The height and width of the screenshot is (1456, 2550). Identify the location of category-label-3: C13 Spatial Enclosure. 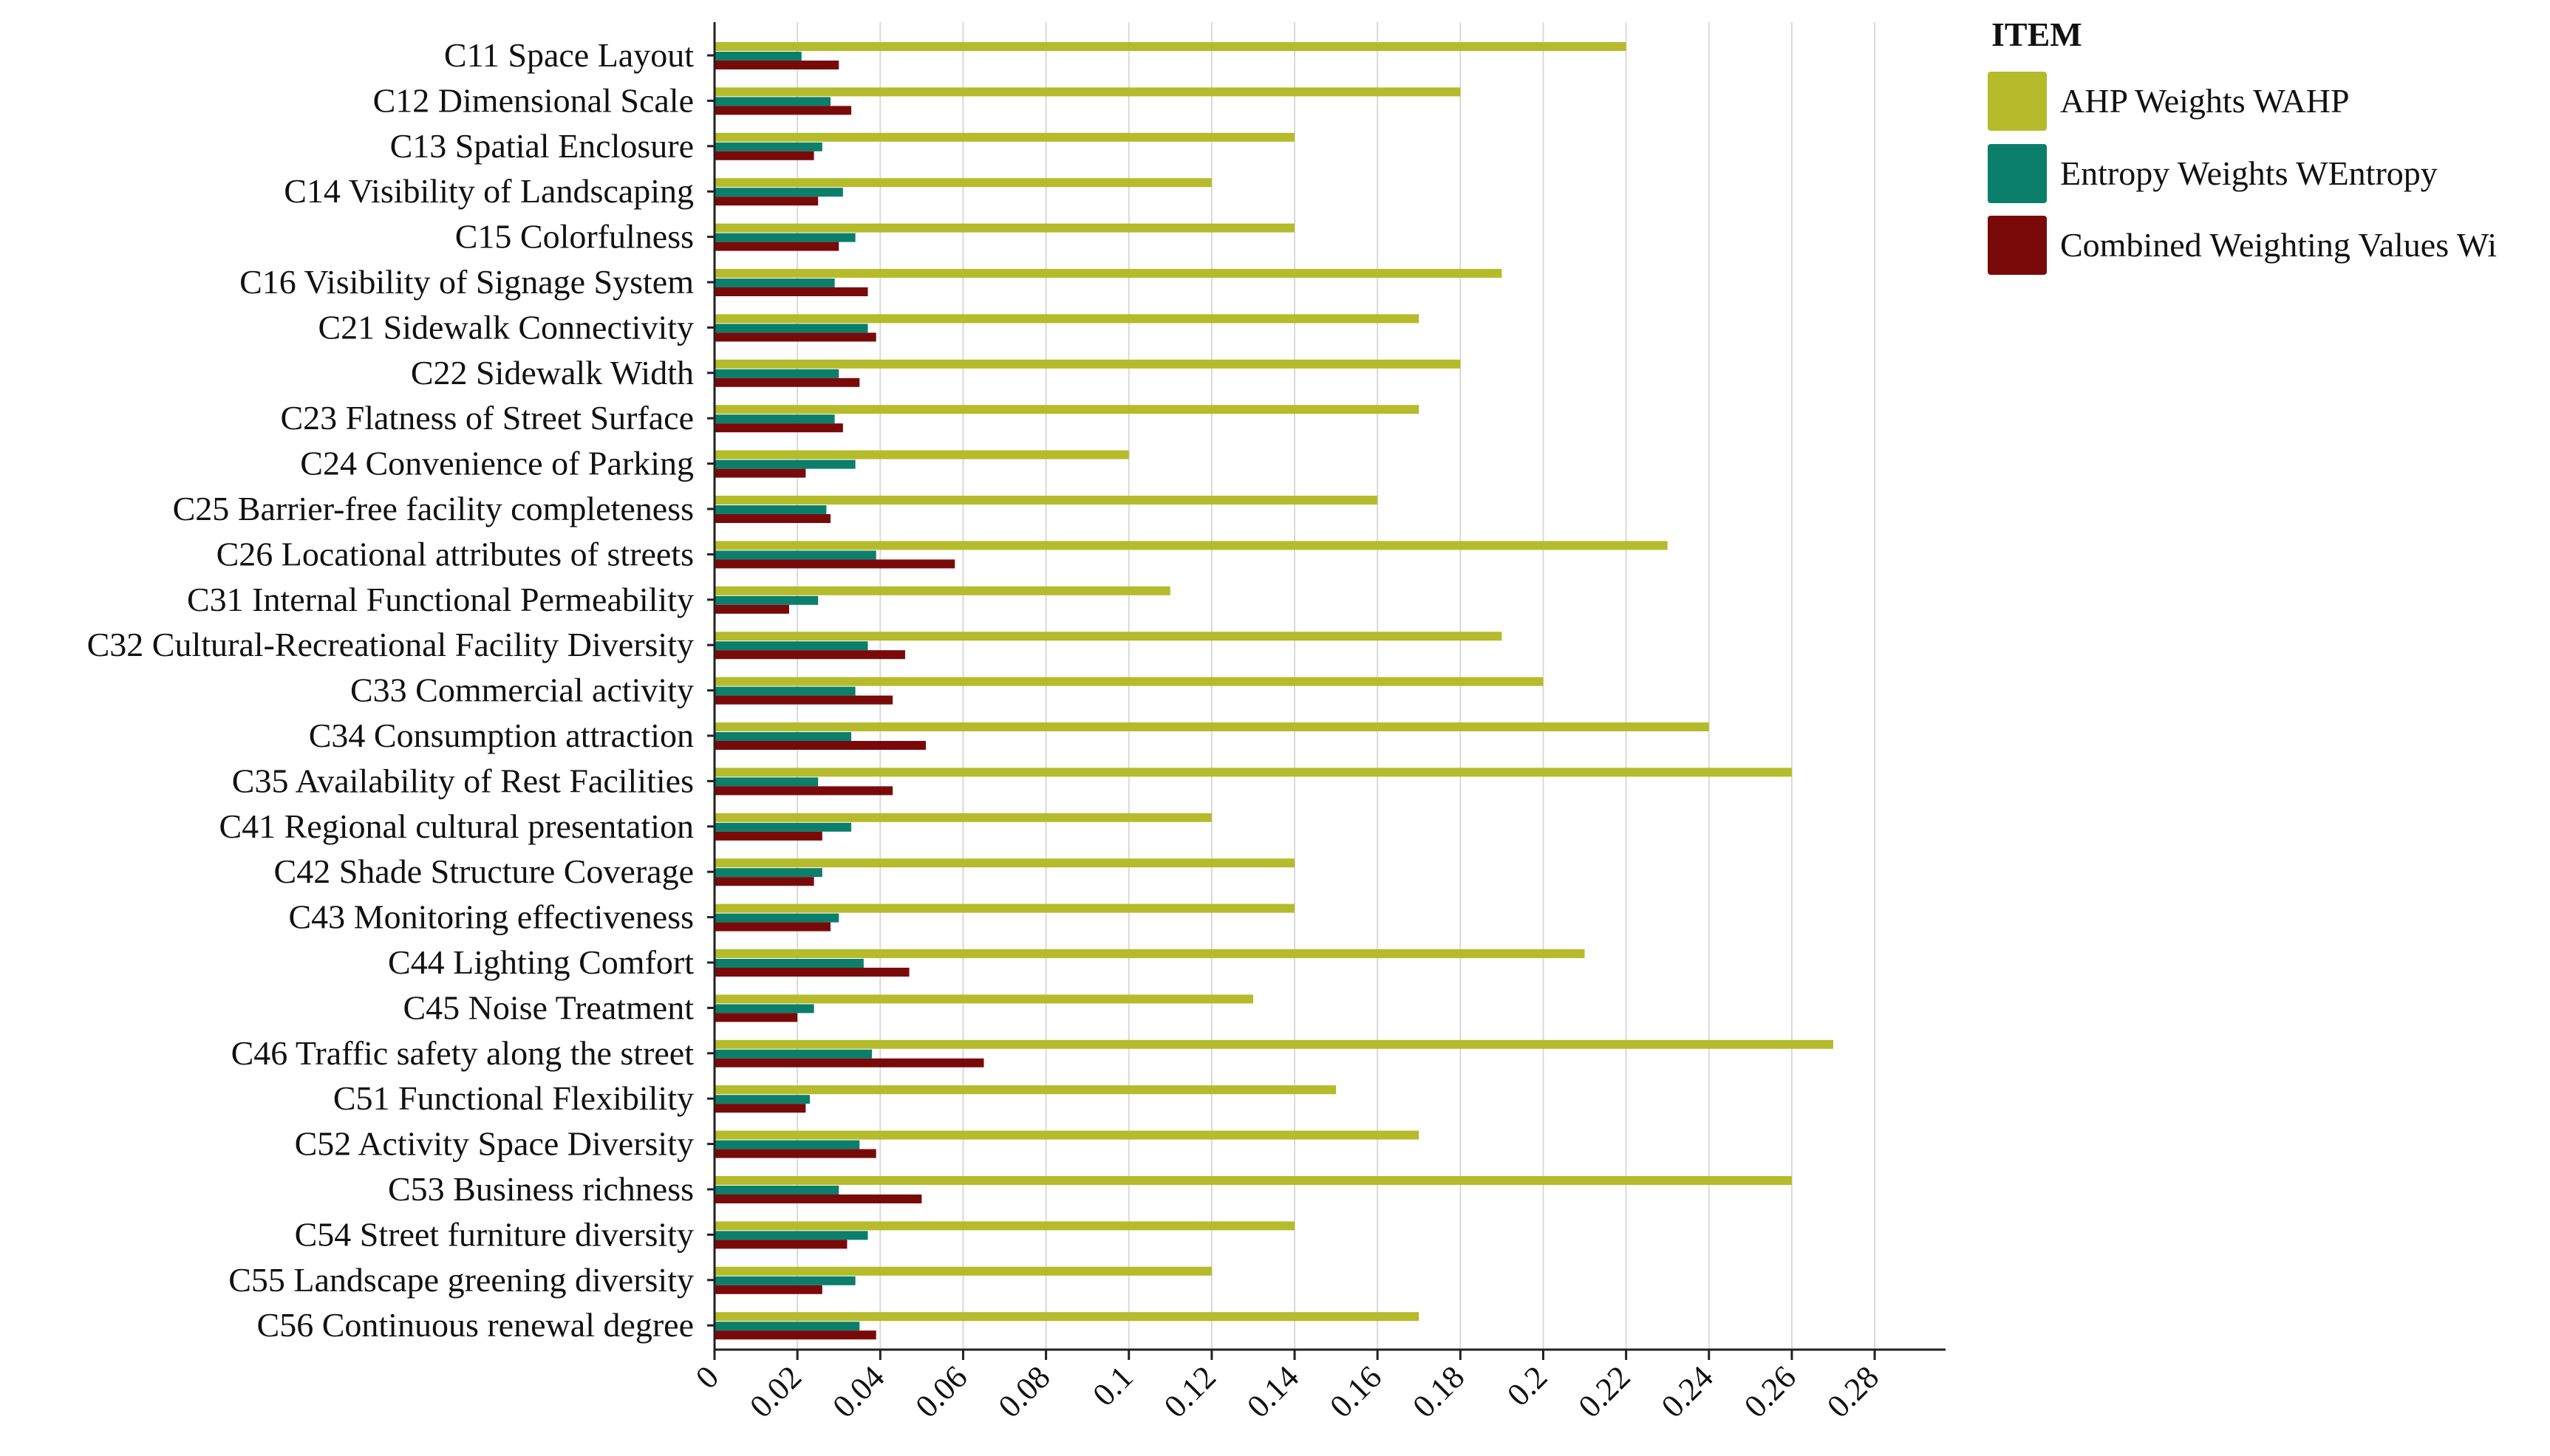
(542, 146).